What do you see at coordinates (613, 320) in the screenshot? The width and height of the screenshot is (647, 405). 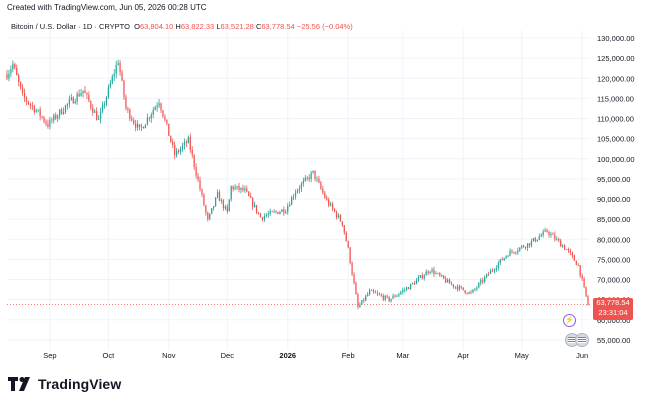 I see `price-tick-label: 60,000.00` at bounding box center [613, 320].